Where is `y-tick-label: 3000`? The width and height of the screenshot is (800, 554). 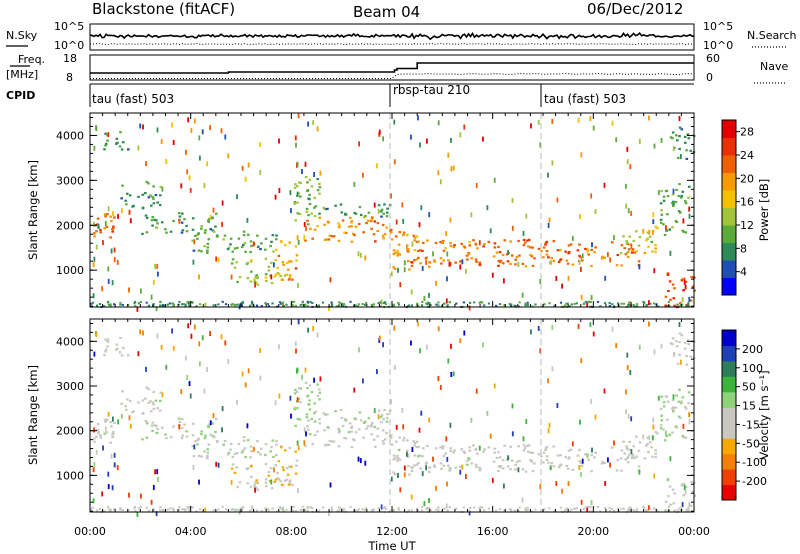
y-tick-label: 3000 is located at coordinates (70, 386).